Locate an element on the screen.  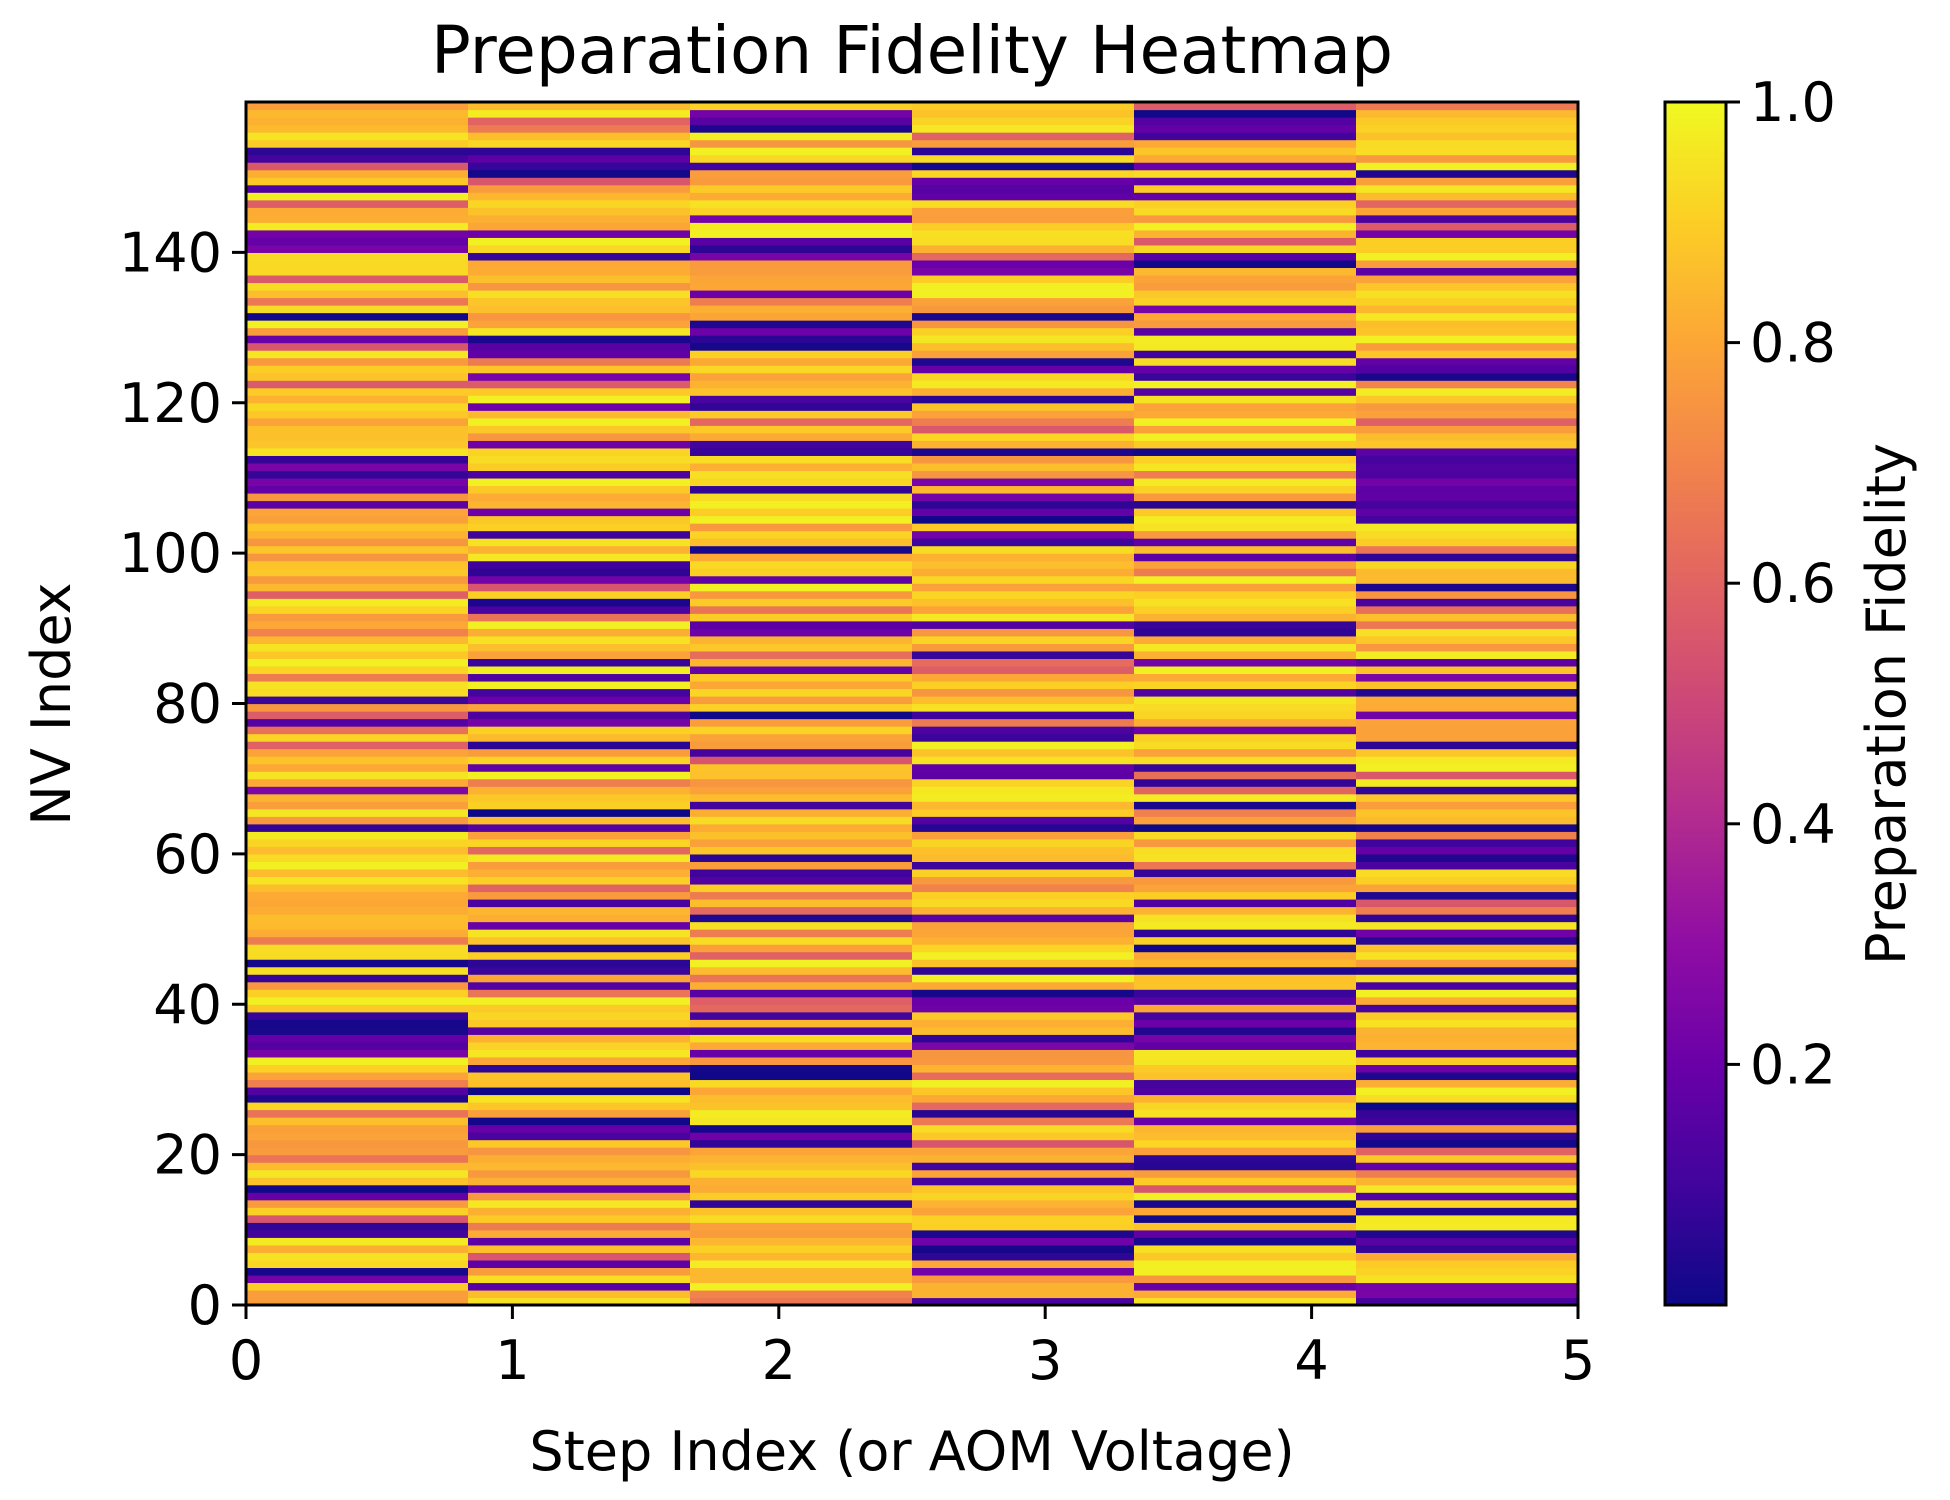
y-tick-label: 140 is located at coordinates (170, 252).